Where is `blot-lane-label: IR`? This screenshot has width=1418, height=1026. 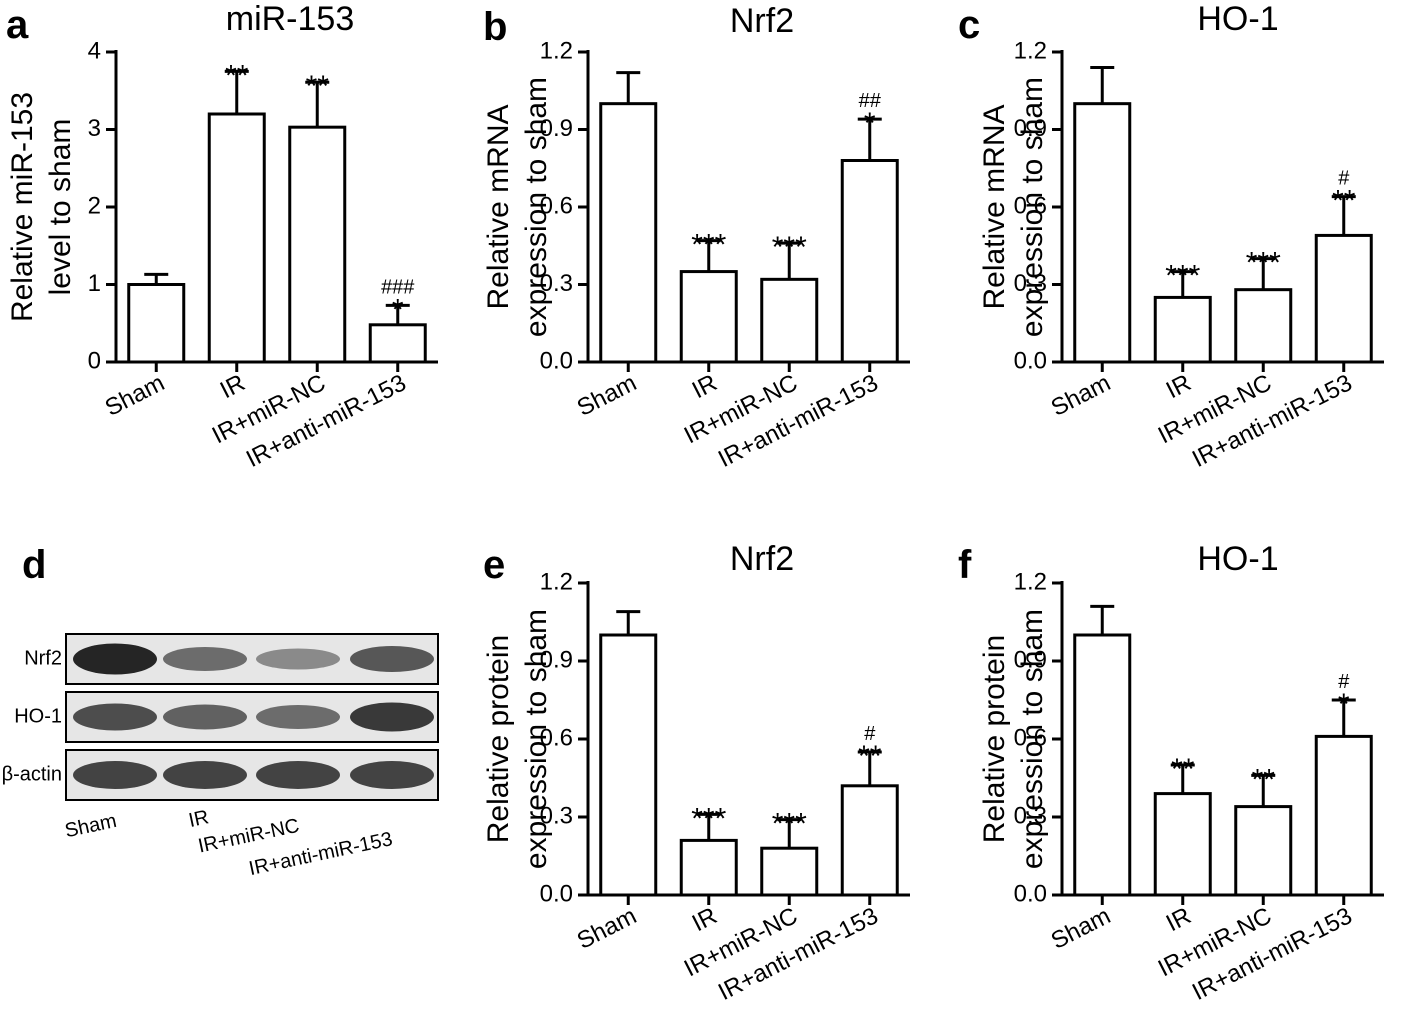
blot-lane-label: IR is located at coordinates (199, 819).